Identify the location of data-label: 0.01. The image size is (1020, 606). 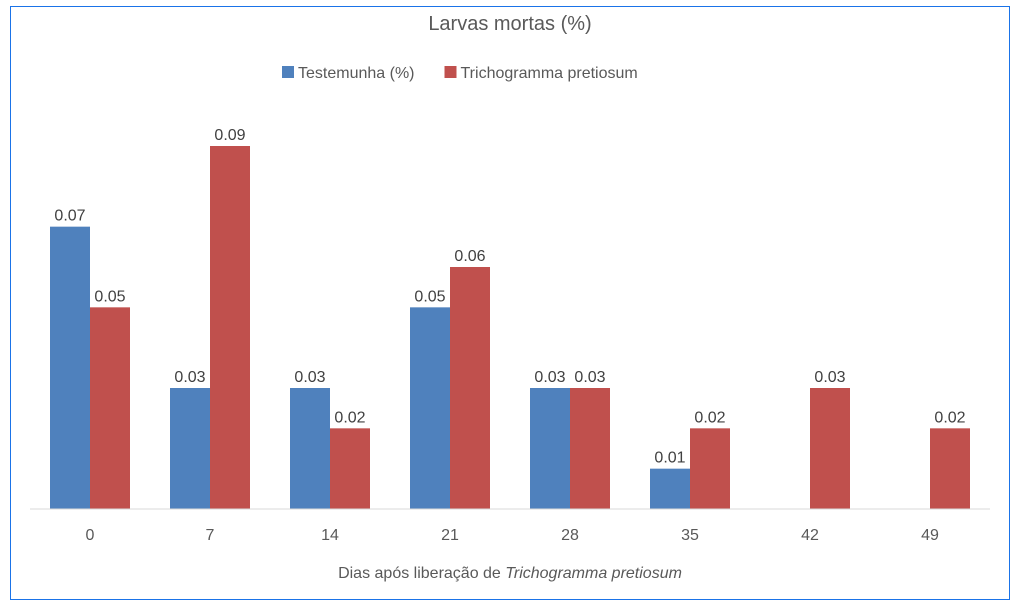
(669, 458).